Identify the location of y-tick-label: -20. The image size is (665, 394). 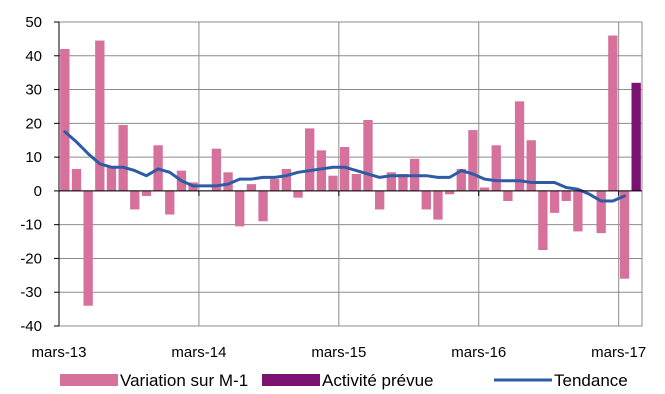
(31, 258).